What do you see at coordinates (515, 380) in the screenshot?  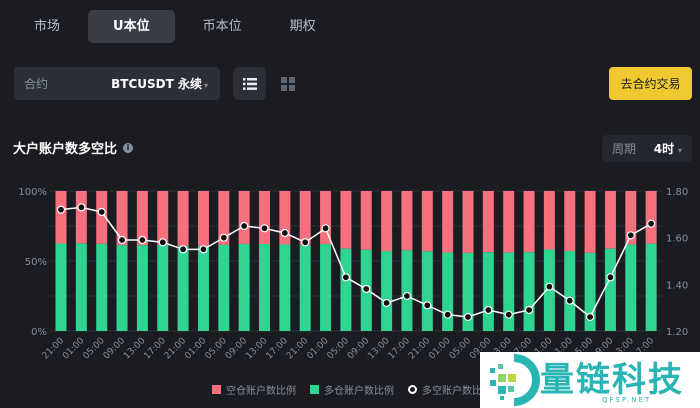 I see `watermark-logo-icon` at bounding box center [515, 380].